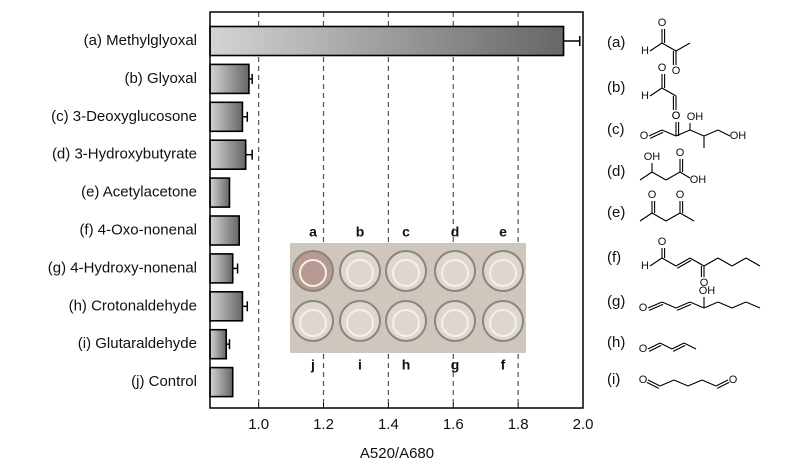  Describe the element at coordinates (388, 424) in the screenshot. I see `x-tick-label: 1.4` at that location.